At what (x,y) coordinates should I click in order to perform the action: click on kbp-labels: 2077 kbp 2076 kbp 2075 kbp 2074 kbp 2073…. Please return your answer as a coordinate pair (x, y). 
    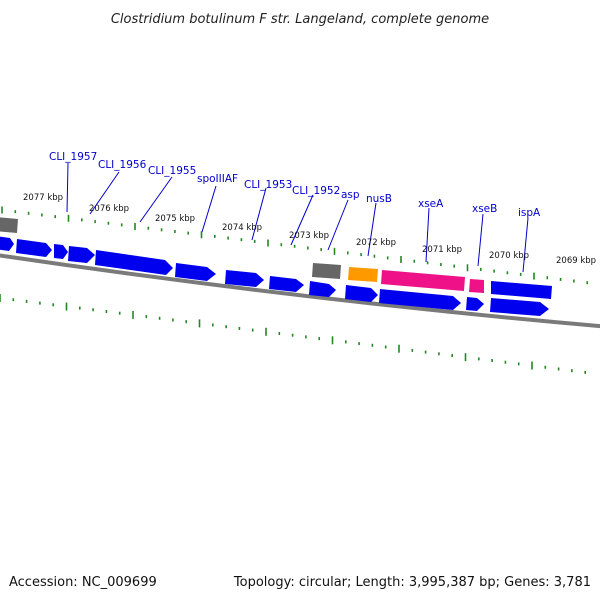
    Looking at the image, I should click on (309, 229).